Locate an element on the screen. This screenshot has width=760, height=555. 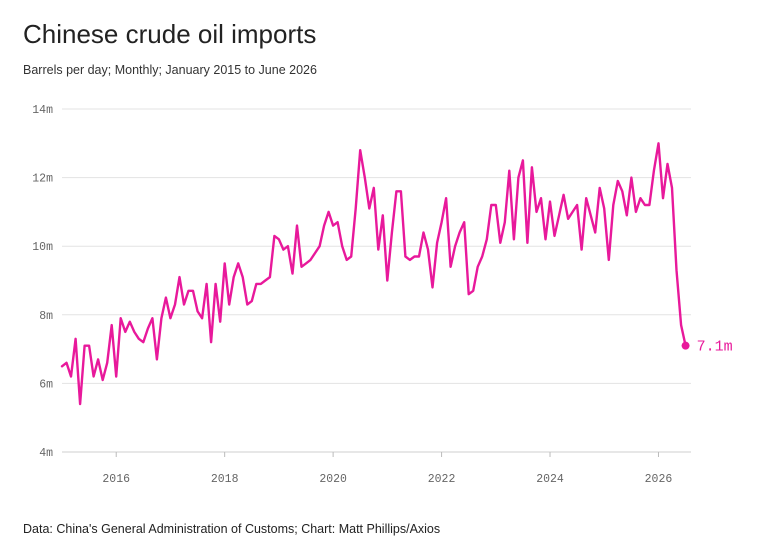
end-point is located at coordinates (685, 345).